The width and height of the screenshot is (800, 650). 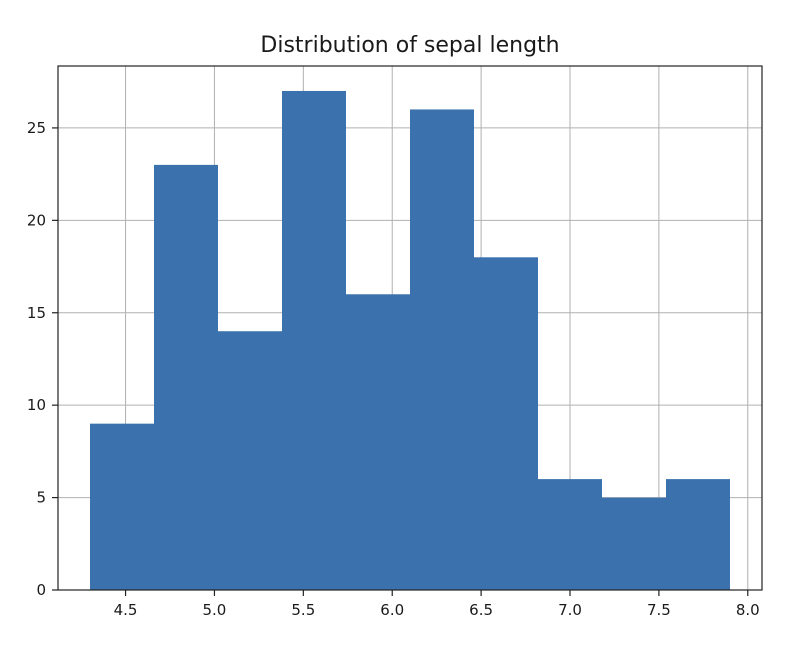 I want to click on x-tick-label: 5.0, so click(x=215, y=610).